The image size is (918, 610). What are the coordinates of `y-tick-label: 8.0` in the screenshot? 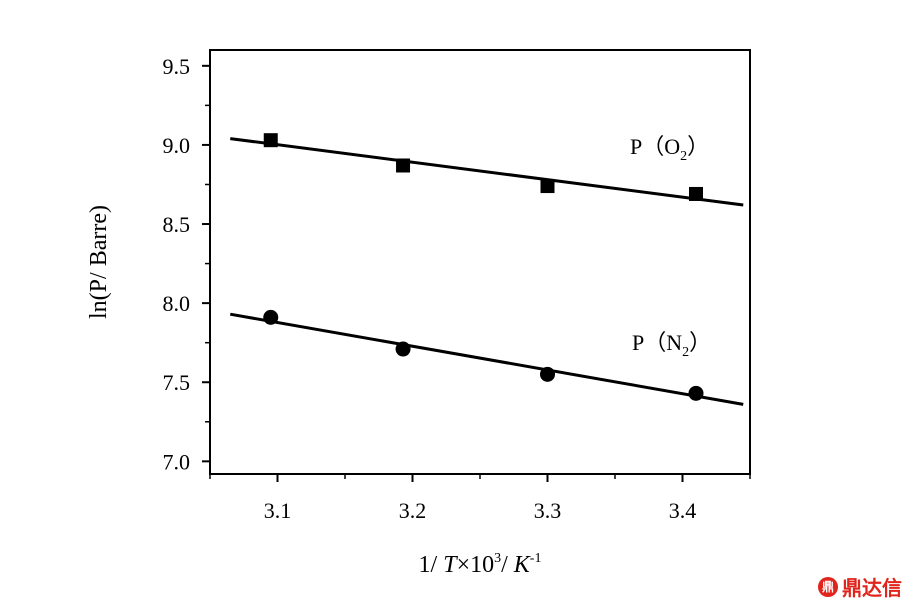 It's located at (177, 303).